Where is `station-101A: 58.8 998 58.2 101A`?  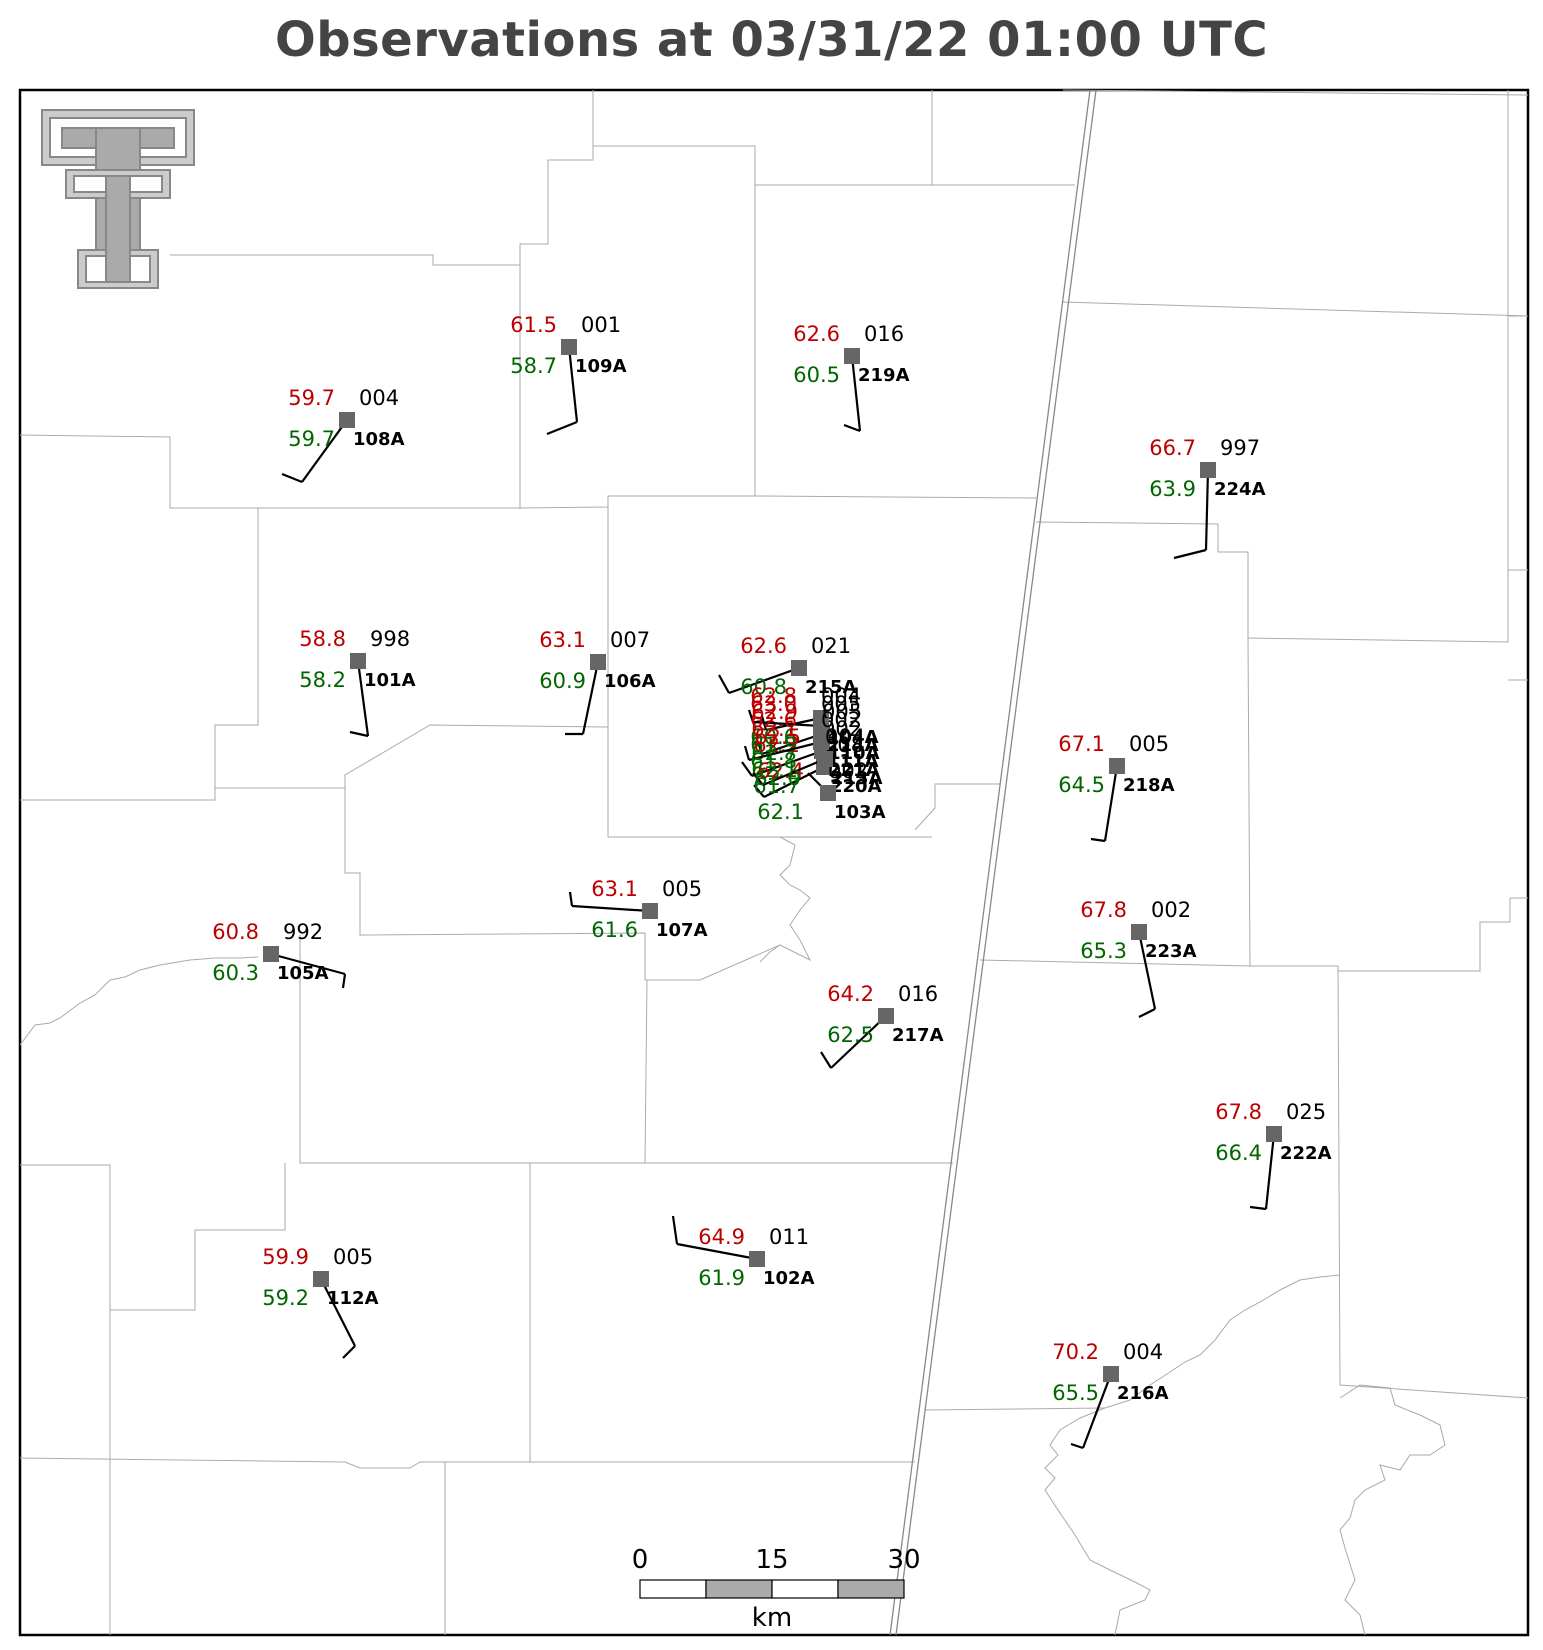
station-101A: 58.8 998 58.2 101A is located at coordinates (357, 682).